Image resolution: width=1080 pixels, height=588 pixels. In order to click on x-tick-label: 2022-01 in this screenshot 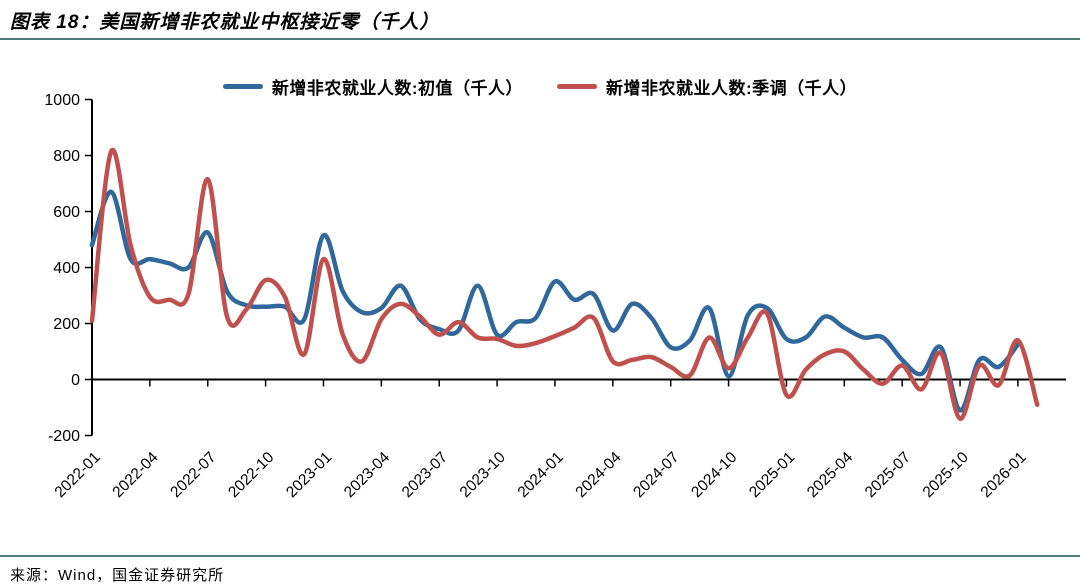, I will do `click(78, 475)`.